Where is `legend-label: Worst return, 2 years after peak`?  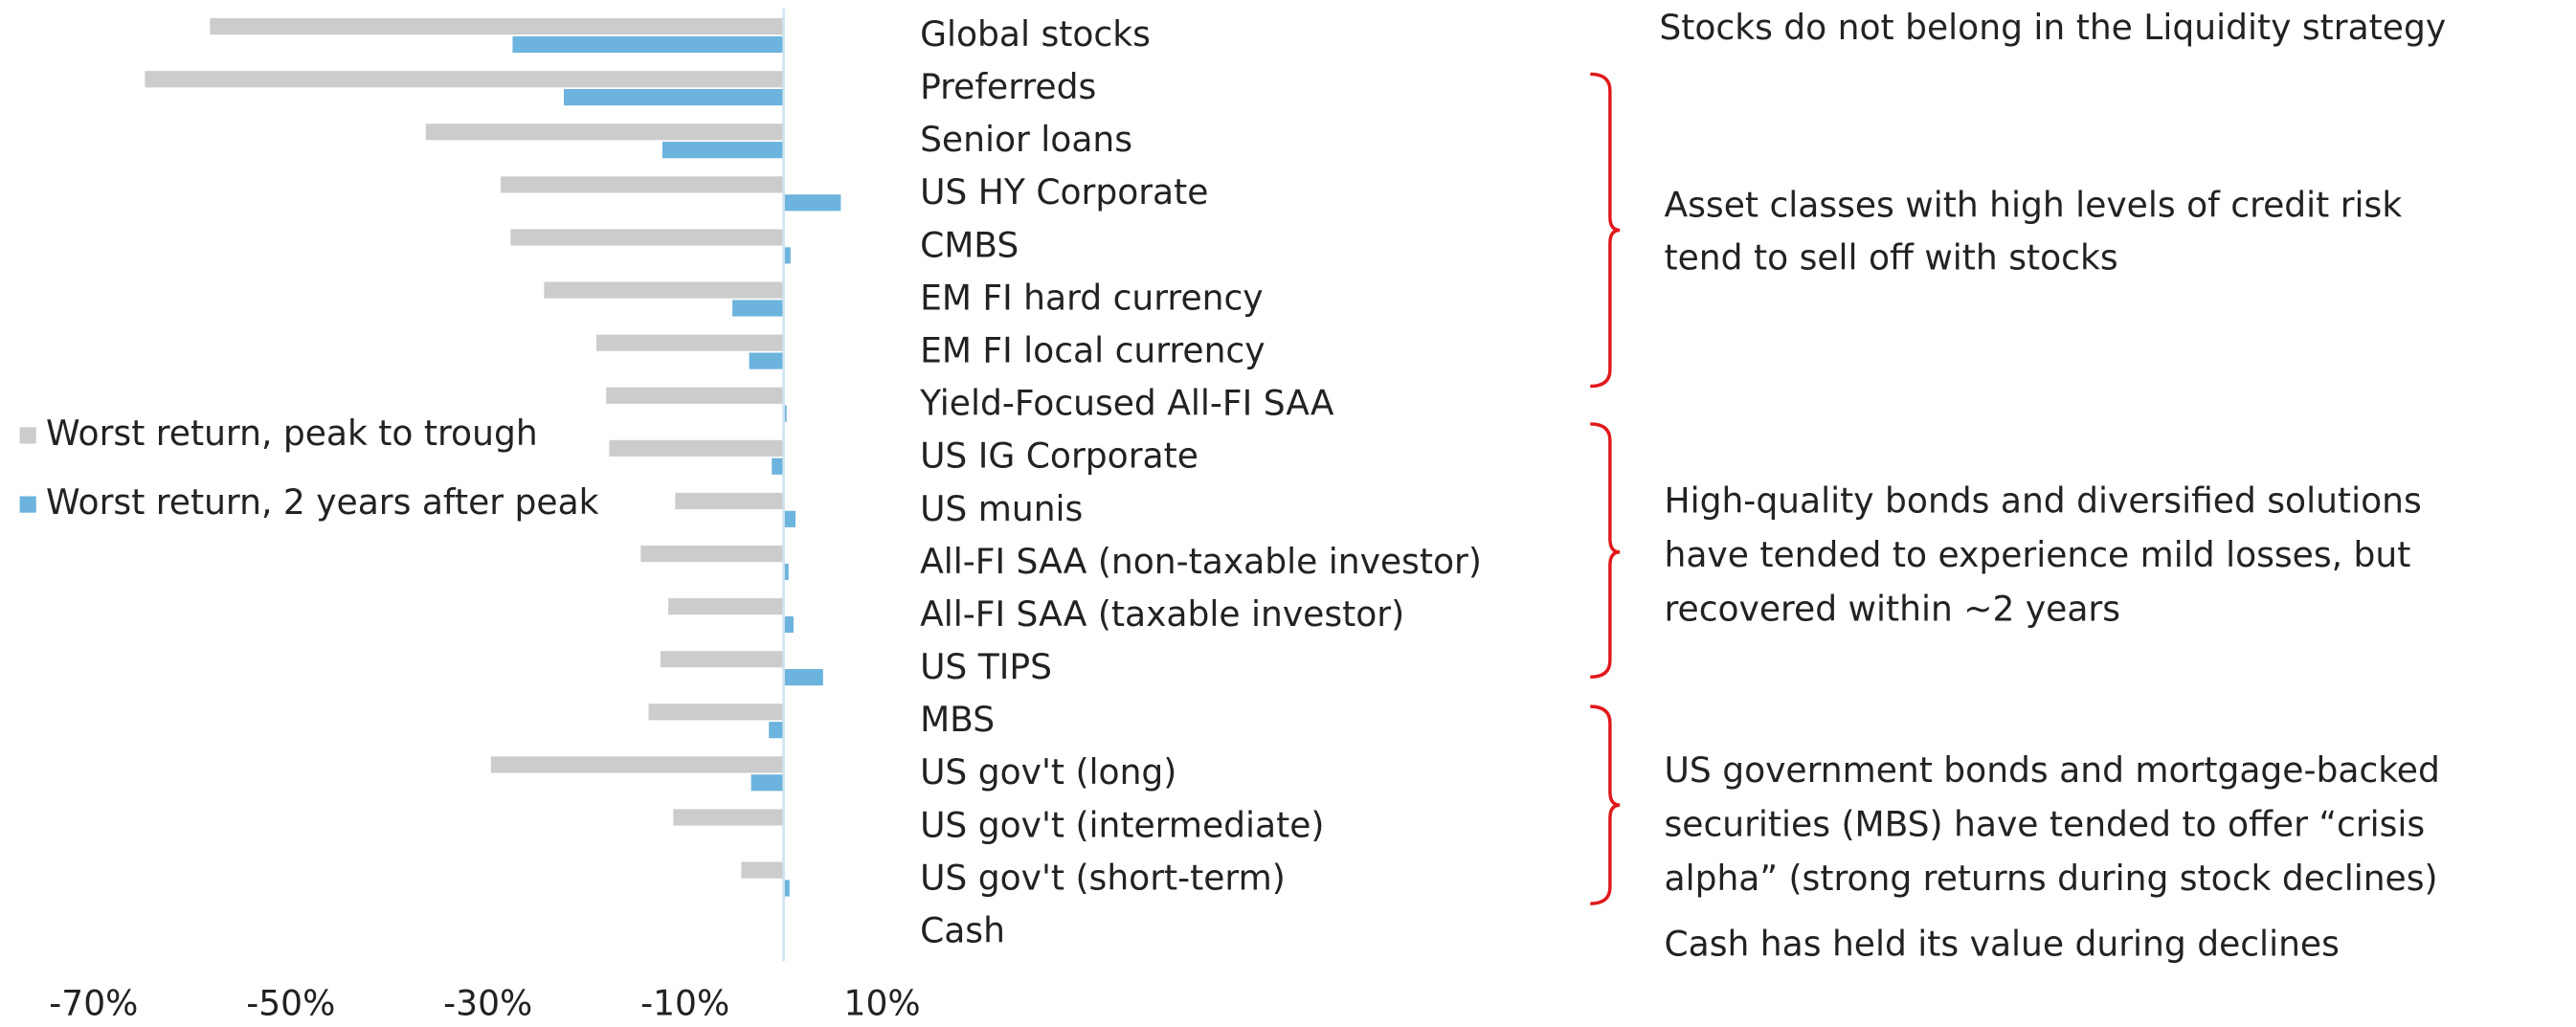 legend-label: Worst return, 2 years after peak is located at coordinates (323, 503).